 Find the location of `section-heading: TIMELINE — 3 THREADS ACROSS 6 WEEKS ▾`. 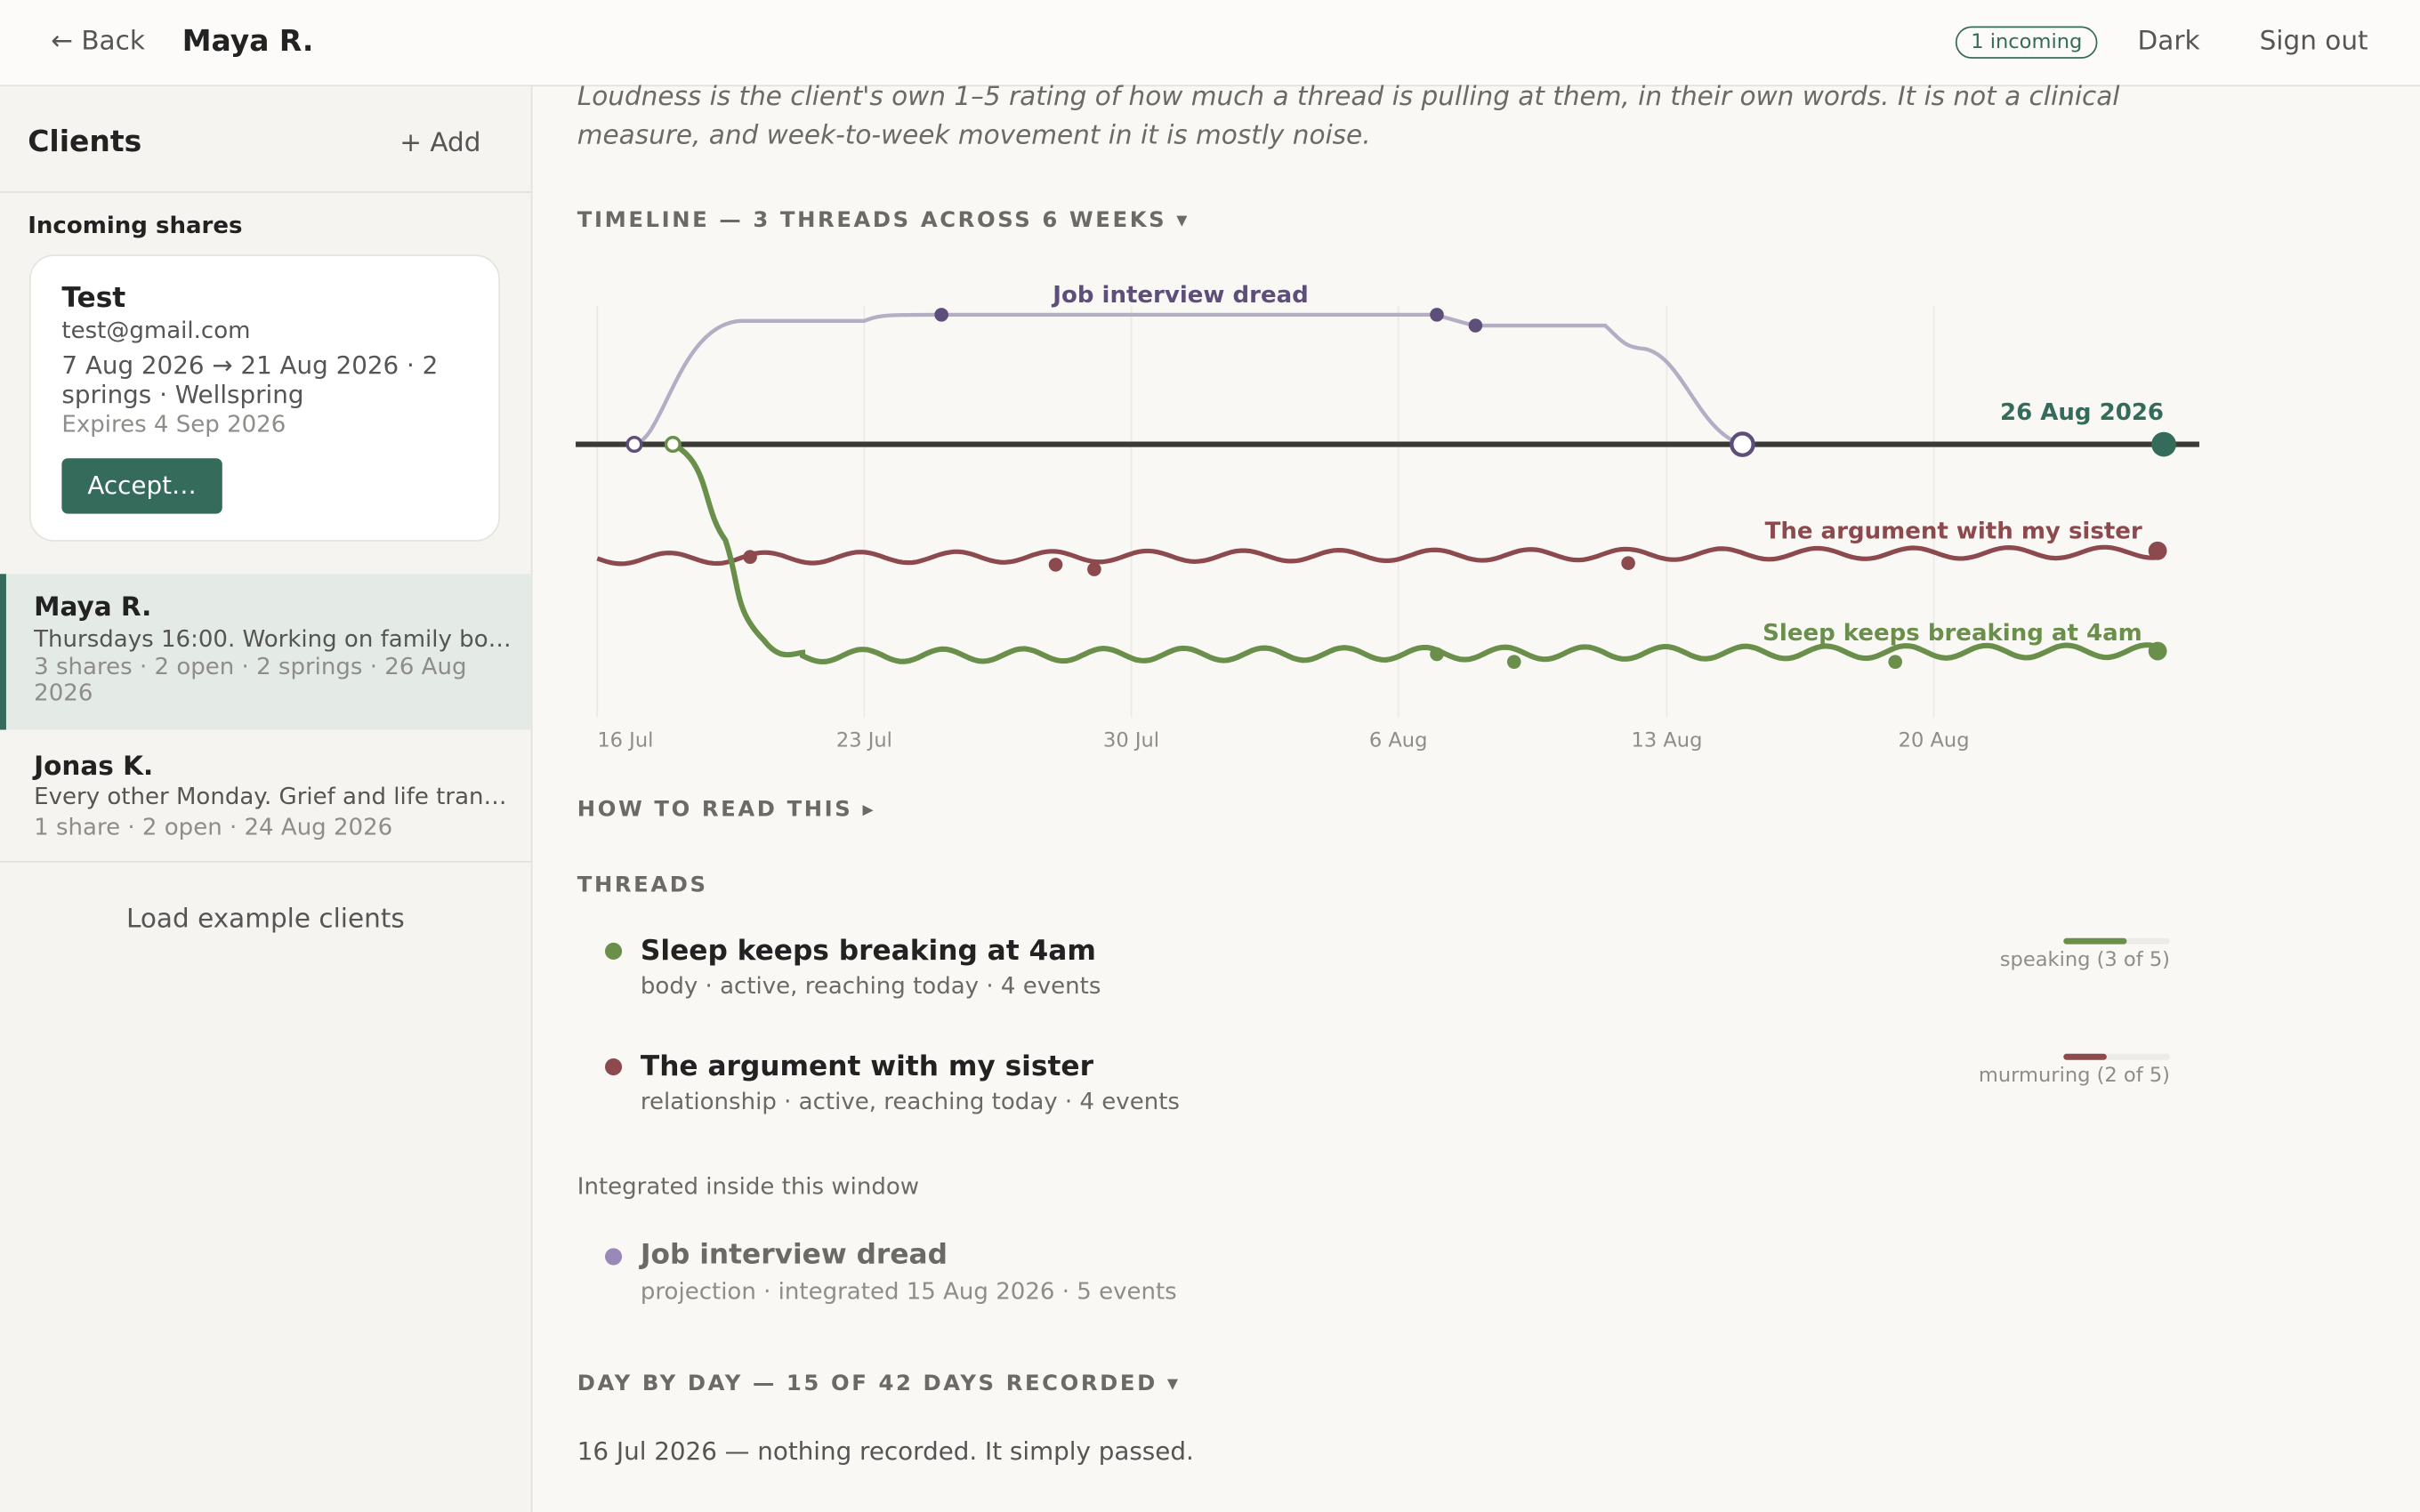

section-heading: TIMELINE — 3 THREADS ACROSS 6 WEEKS ▾ is located at coordinates (883, 221).